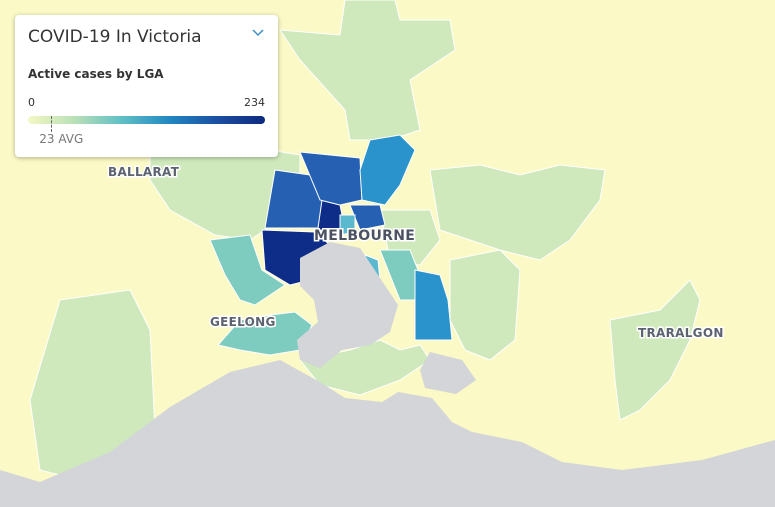 The width and height of the screenshot is (775, 507). Describe the element at coordinates (144, 172) in the screenshot. I see `place-label: BALLARAT` at that location.